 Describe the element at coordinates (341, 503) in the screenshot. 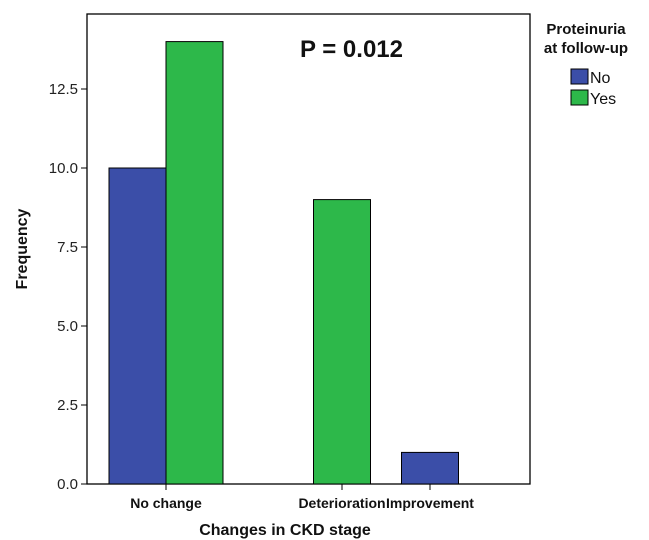

I see `x-tick-label: Deterioration` at that location.